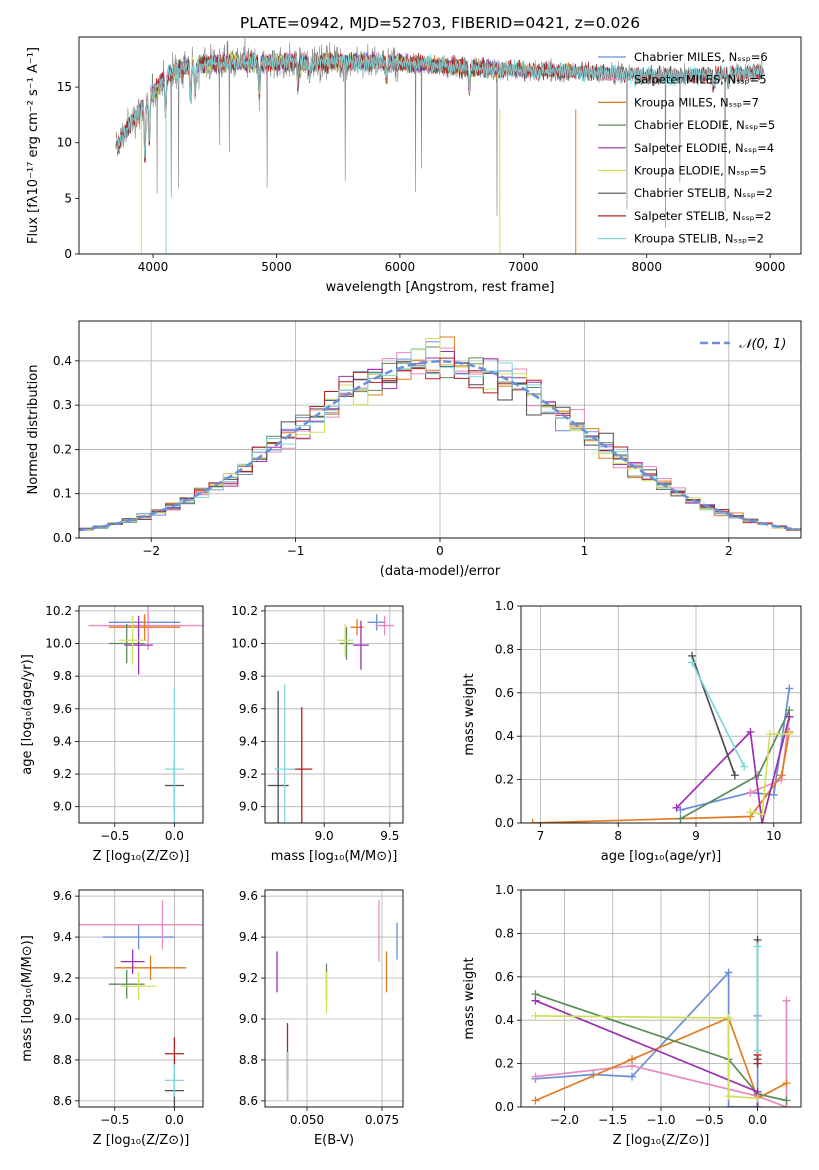  What do you see at coordinates (585, 551) in the screenshot?
I see `x-tick-label: 1` at bounding box center [585, 551].